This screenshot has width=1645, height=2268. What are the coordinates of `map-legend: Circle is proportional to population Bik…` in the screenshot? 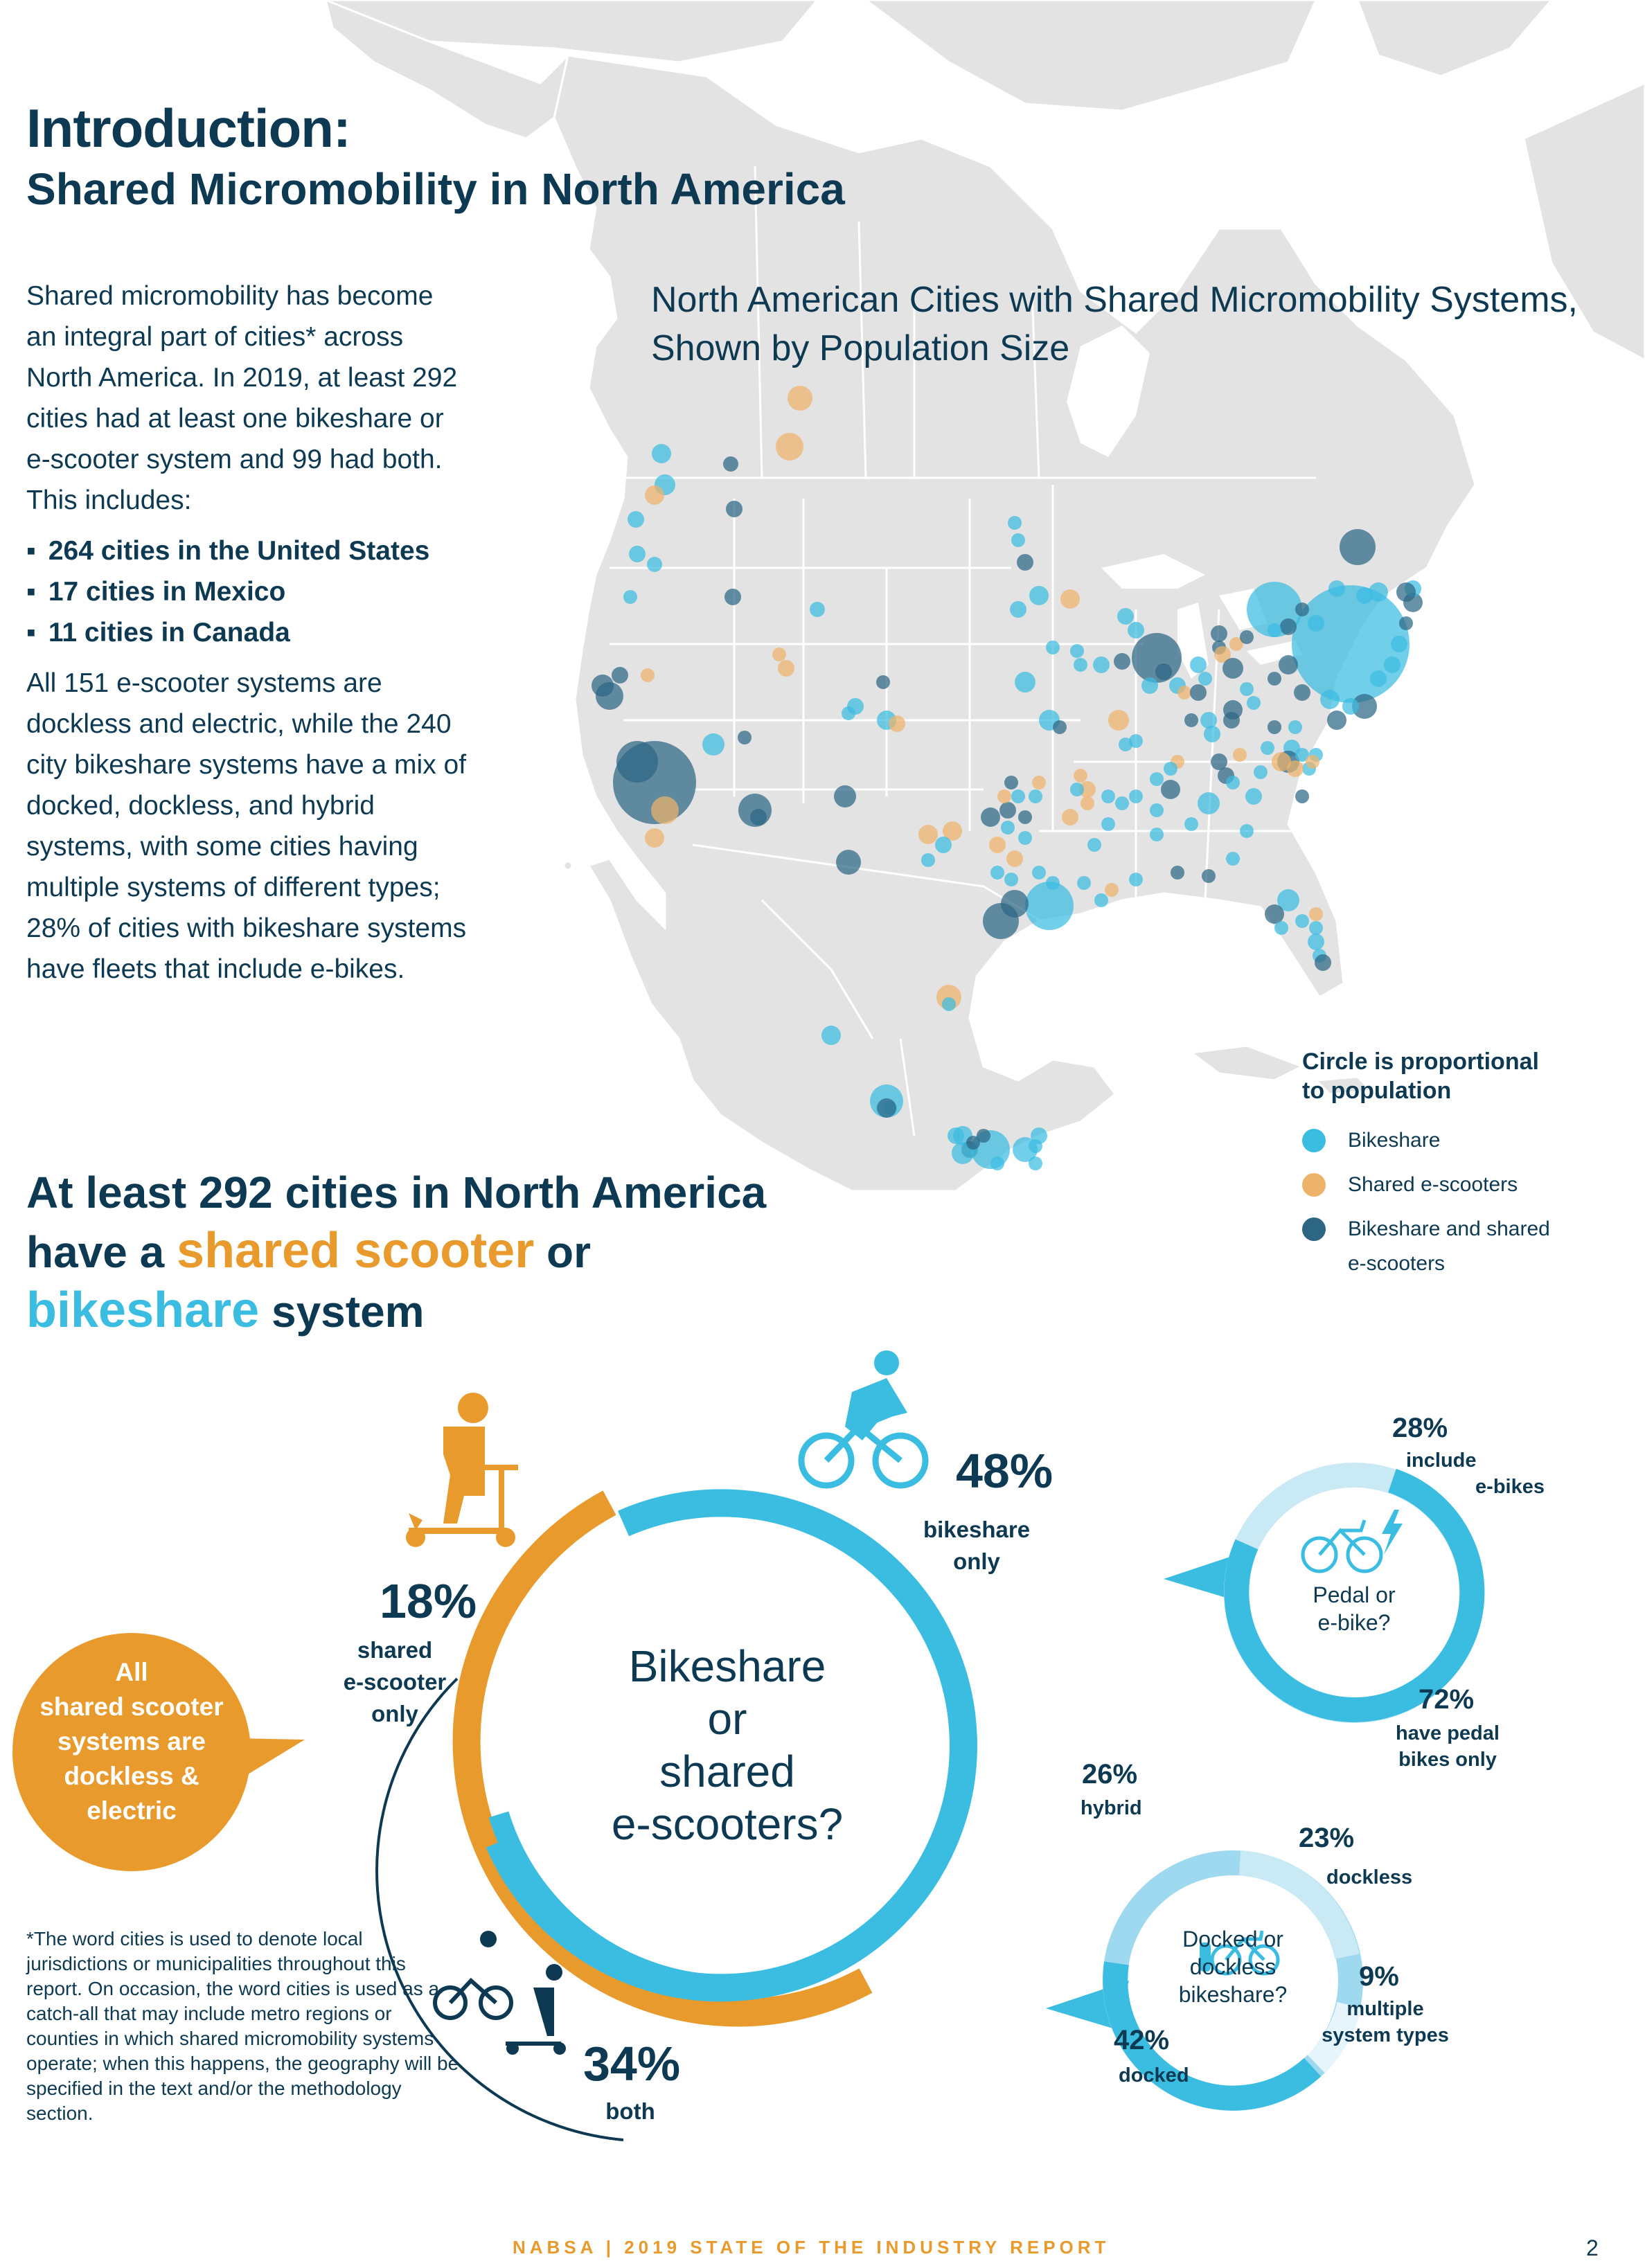 It's located at (1447, 1169).